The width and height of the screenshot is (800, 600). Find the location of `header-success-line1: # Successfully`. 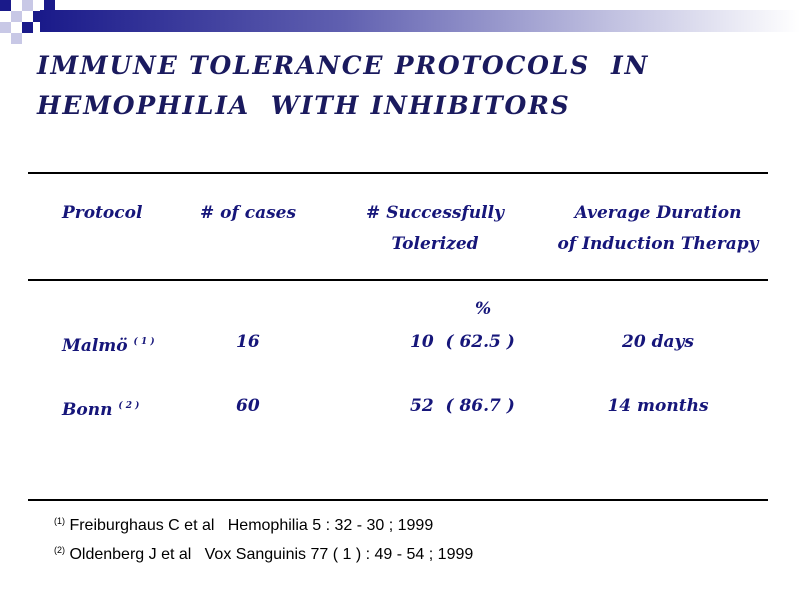

header-success-line1: # Successfully is located at coordinates (435, 213).